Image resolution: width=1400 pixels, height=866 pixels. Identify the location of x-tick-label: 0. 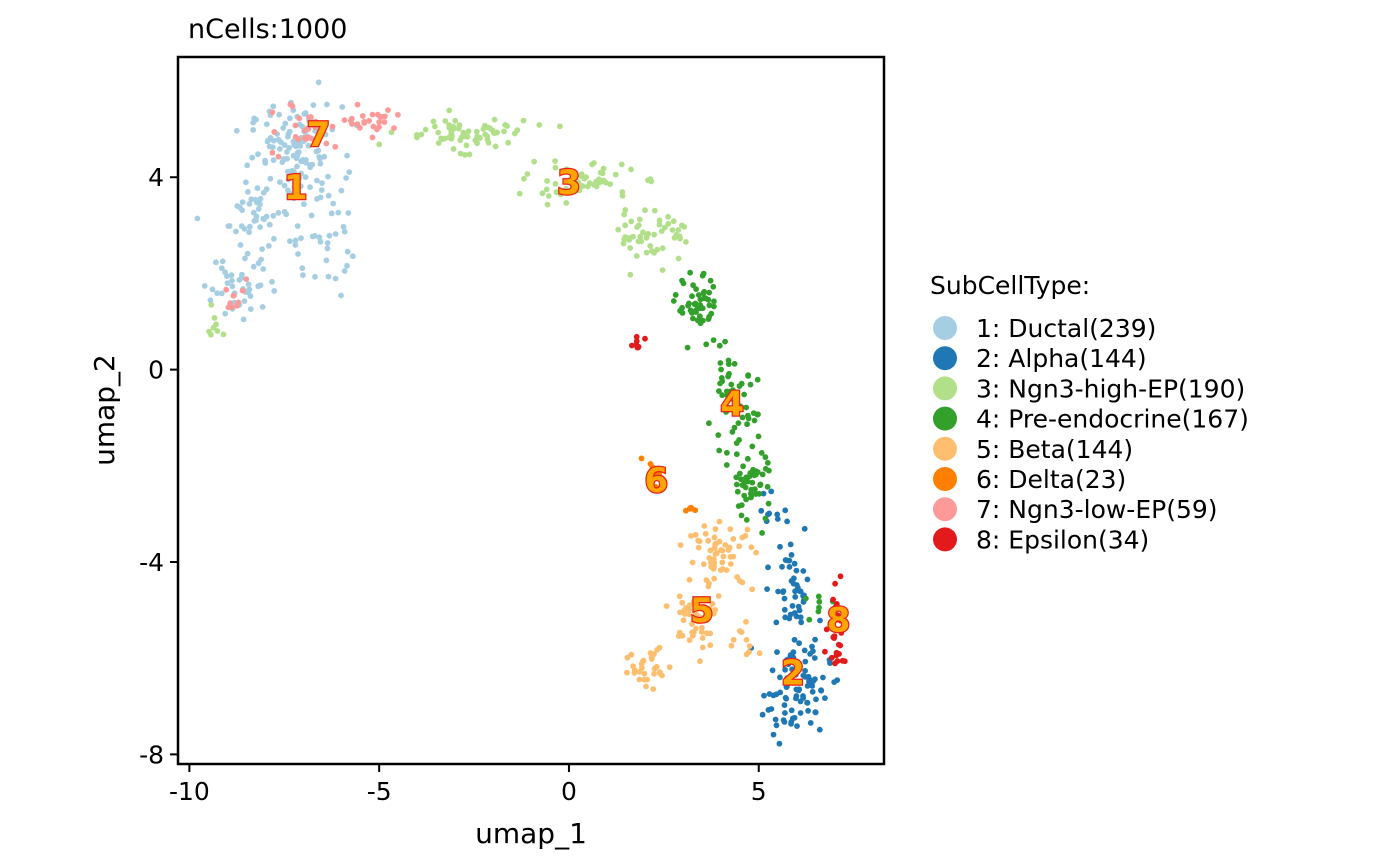
(569, 791).